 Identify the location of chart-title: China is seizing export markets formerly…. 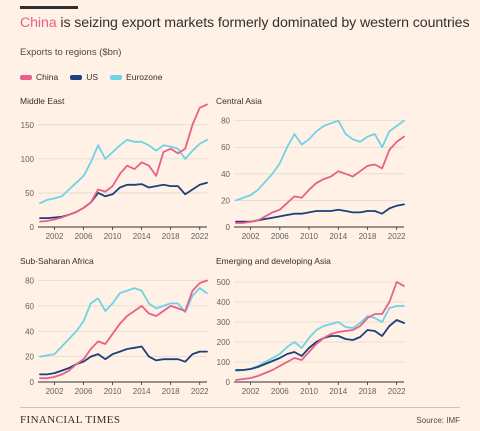
(245, 23).